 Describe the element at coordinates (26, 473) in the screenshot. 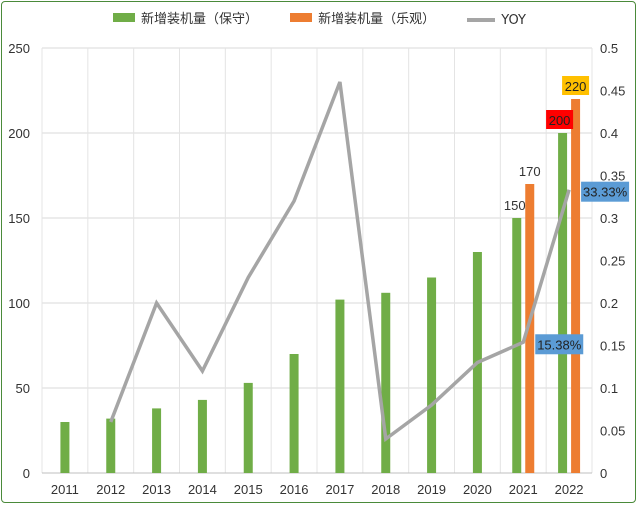

I see `left-tick-label: 0` at that location.